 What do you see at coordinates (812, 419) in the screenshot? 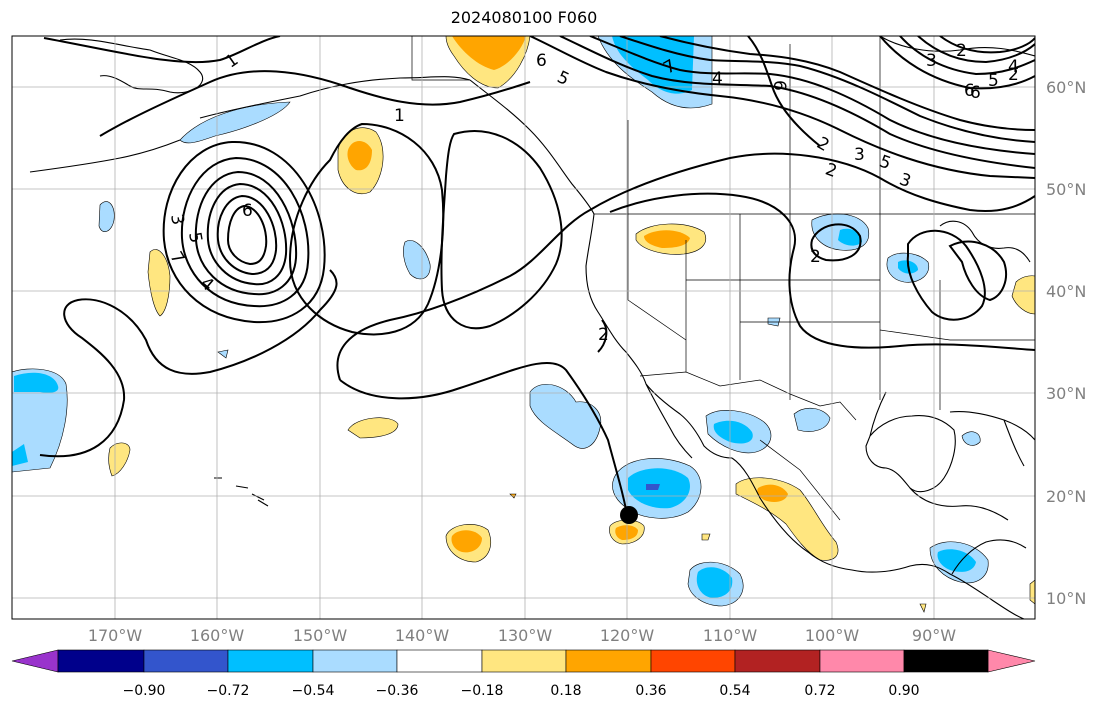
I see `neg-area-texas` at bounding box center [812, 419].